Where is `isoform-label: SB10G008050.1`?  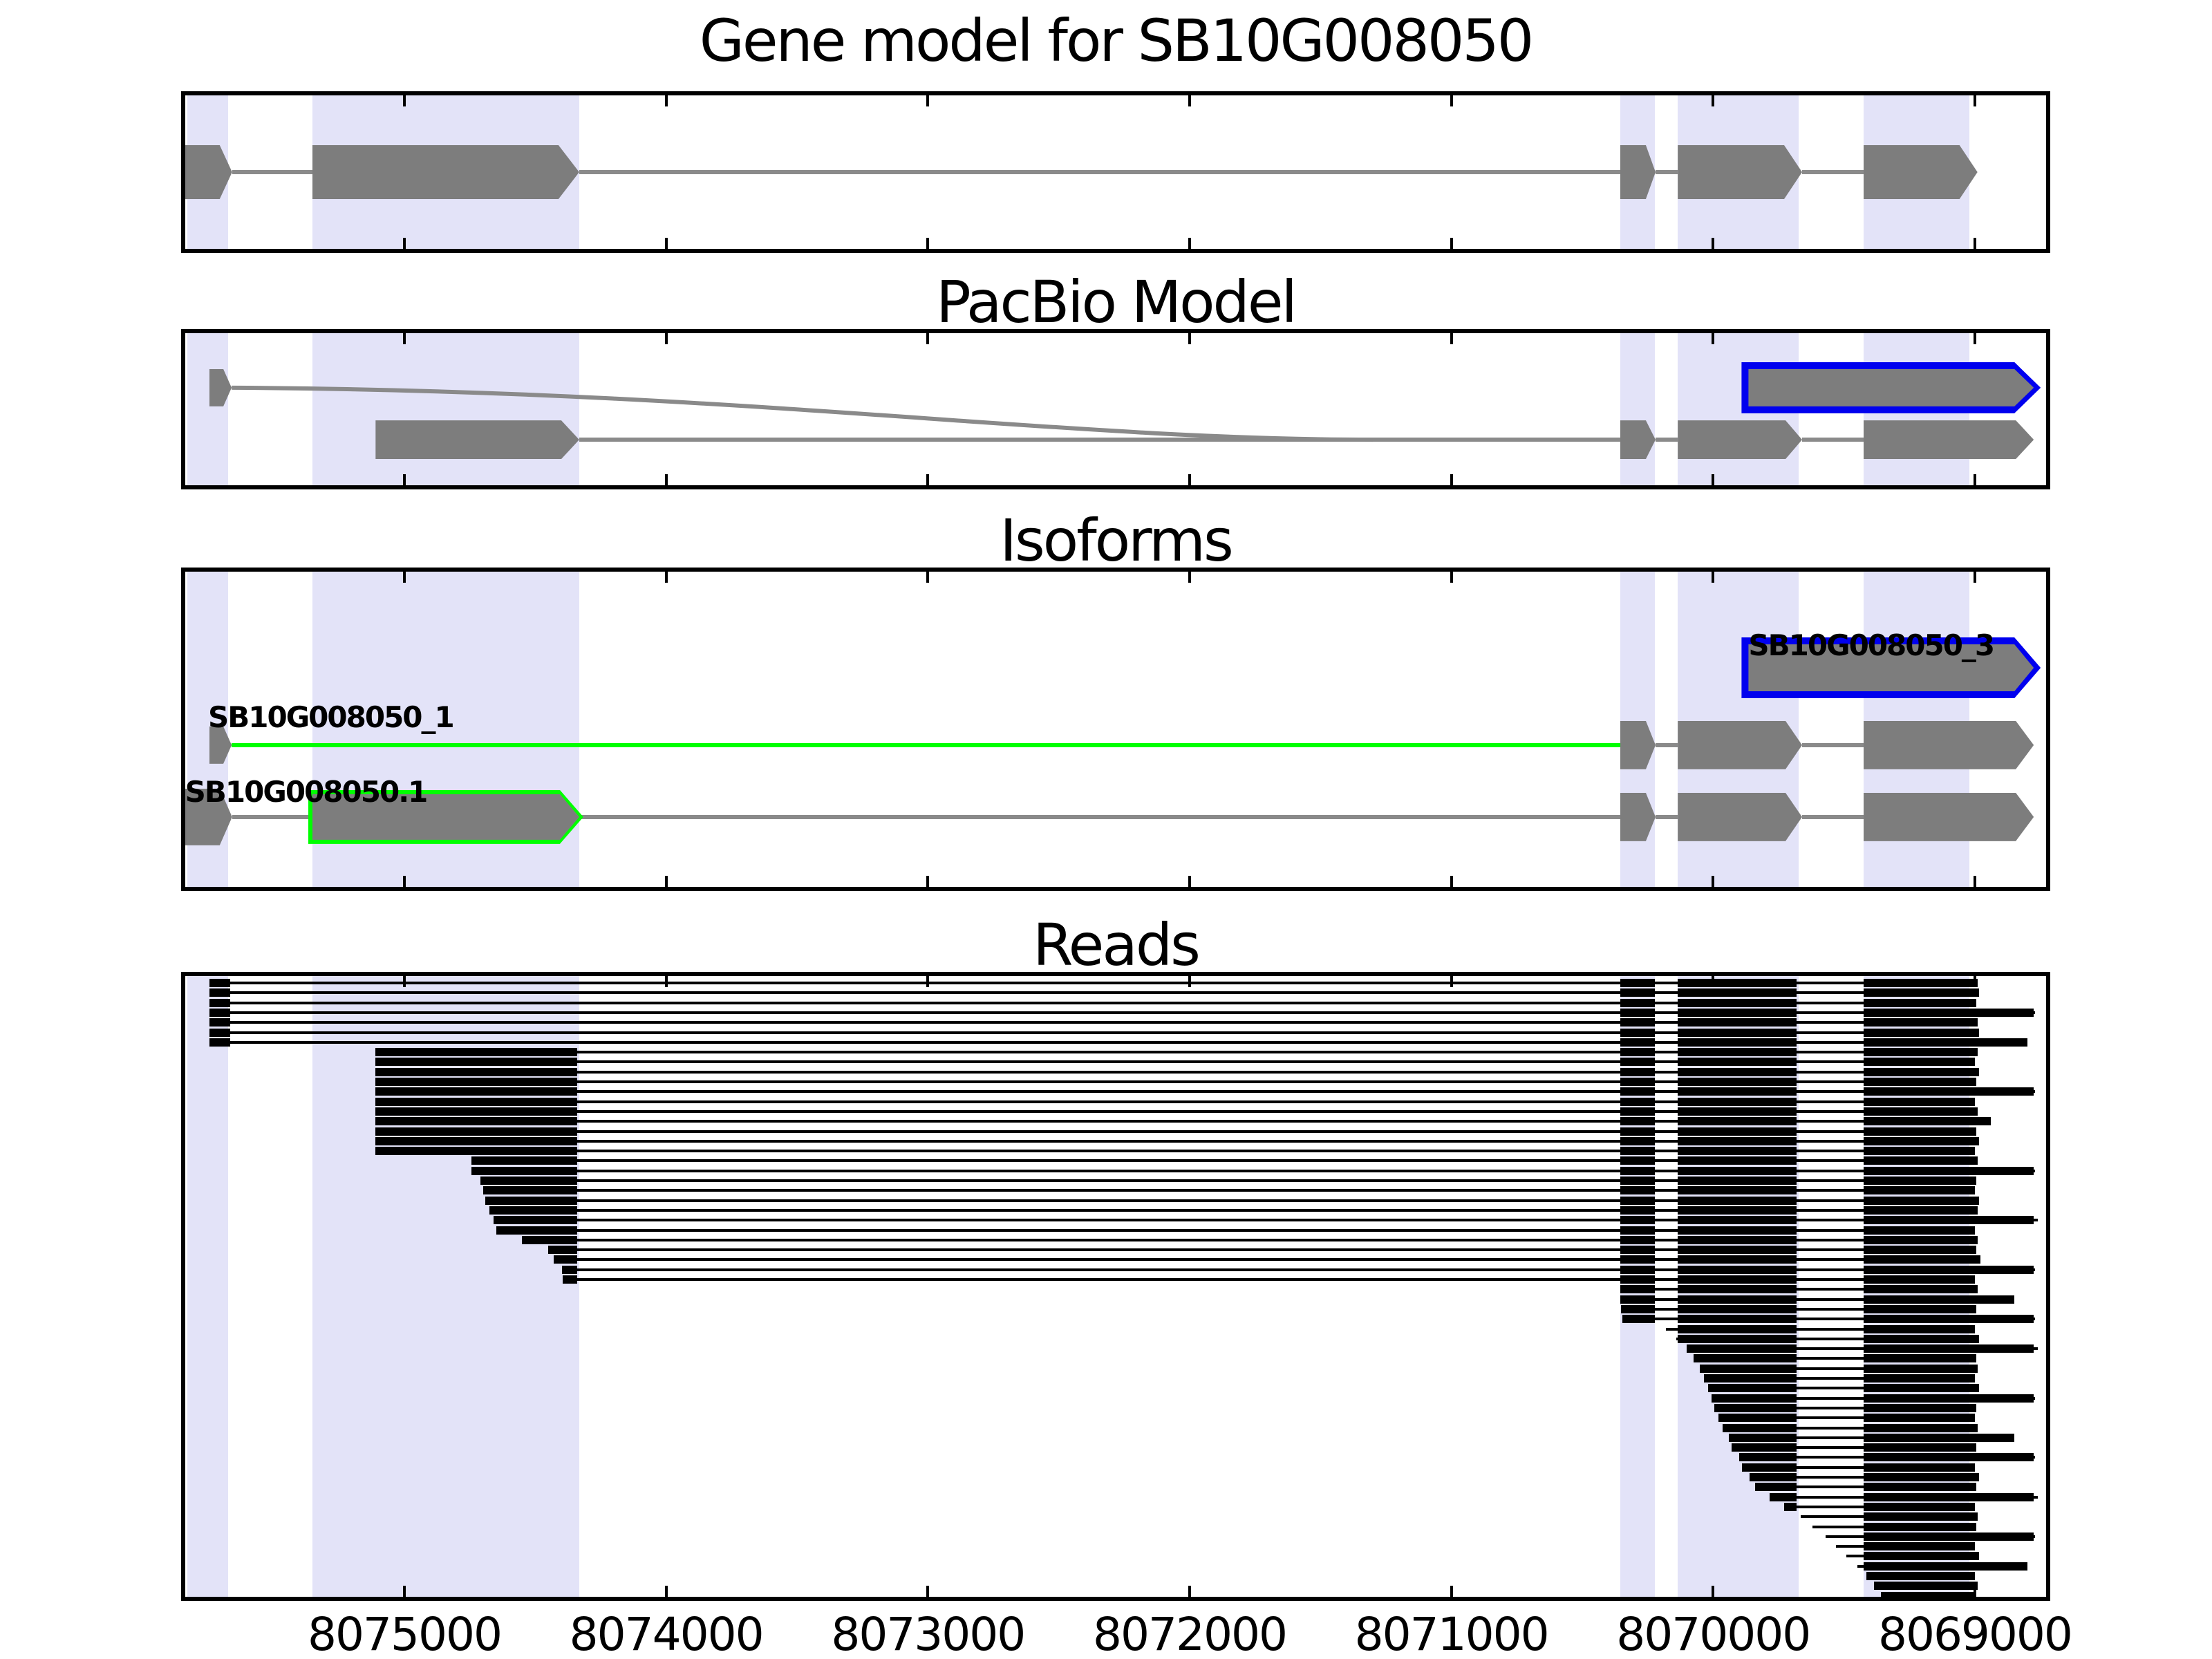 isoform-label: SB10G008050.1 is located at coordinates (307, 791).